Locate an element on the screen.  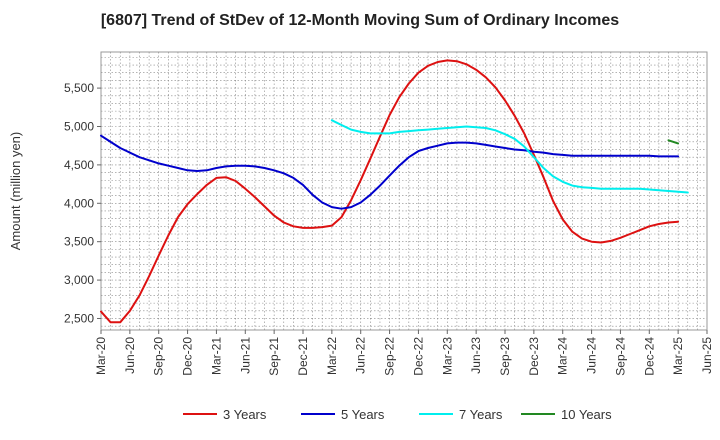
y-tick-label: 5,500 is located at coordinates (79, 88).